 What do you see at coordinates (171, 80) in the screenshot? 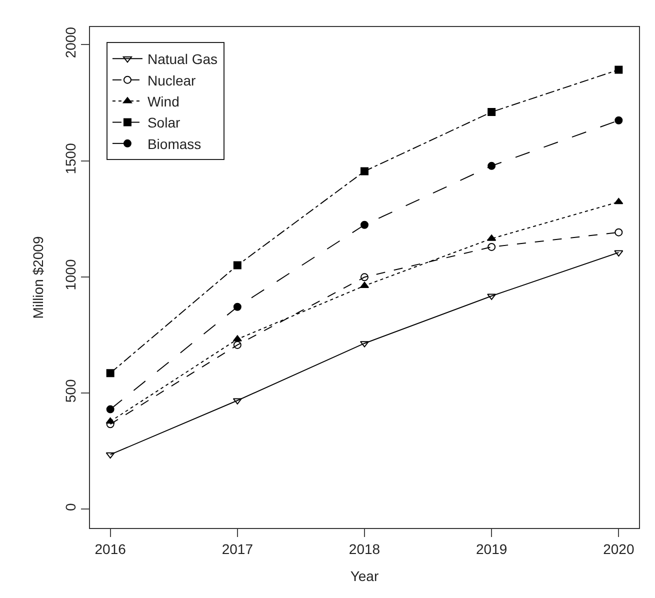
I see `legend-label: Nuclear` at bounding box center [171, 80].